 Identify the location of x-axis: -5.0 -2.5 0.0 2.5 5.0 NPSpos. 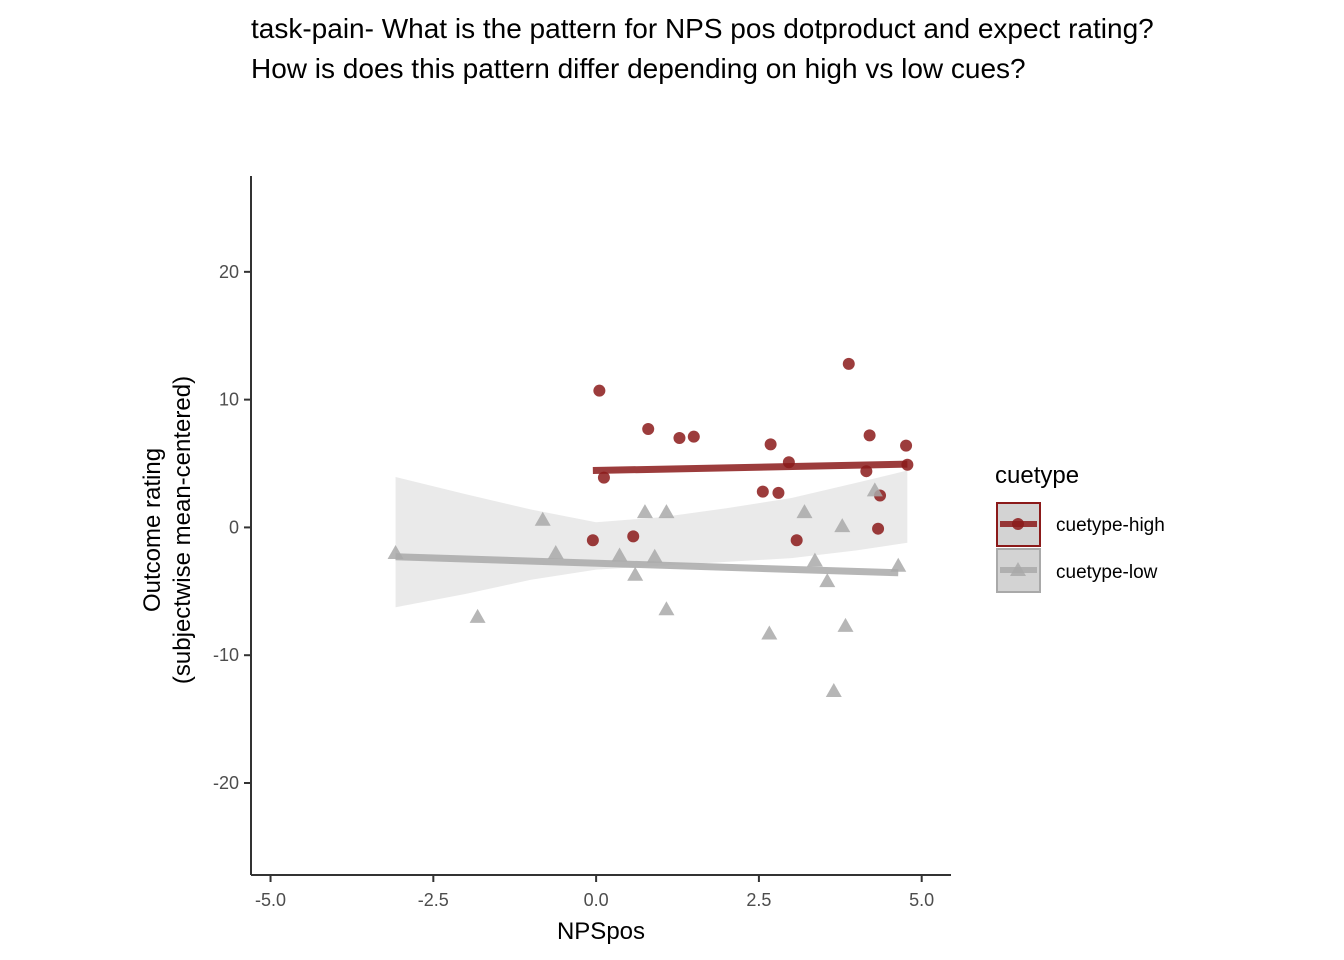
(601, 909).